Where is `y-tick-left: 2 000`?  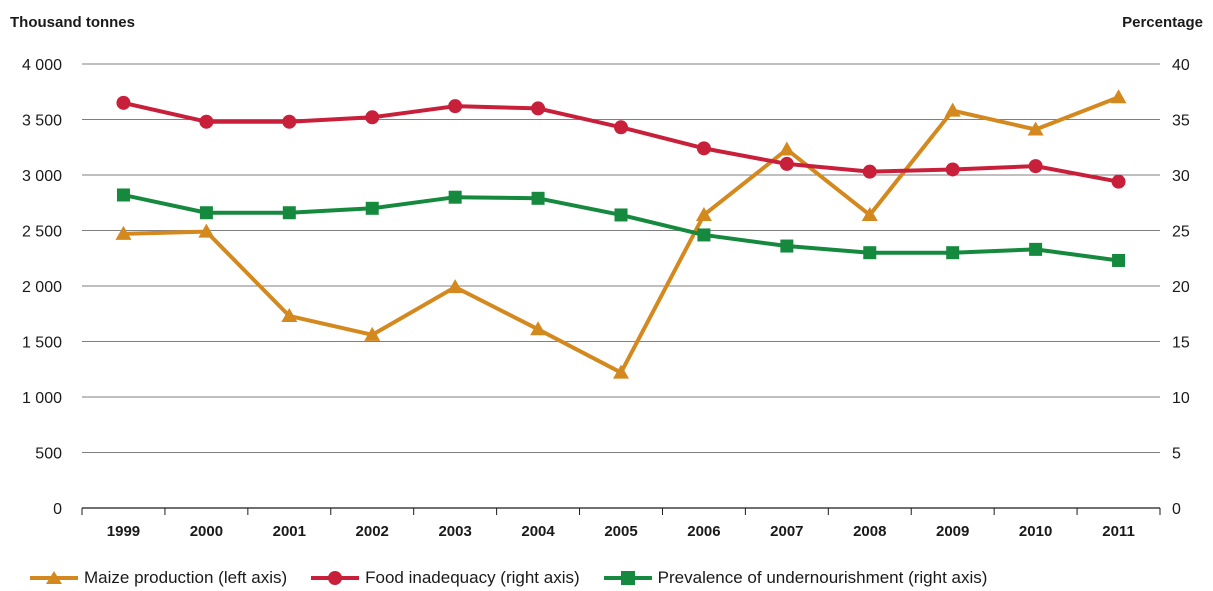
y-tick-left: 2 000 is located at coordinates (42, 287).